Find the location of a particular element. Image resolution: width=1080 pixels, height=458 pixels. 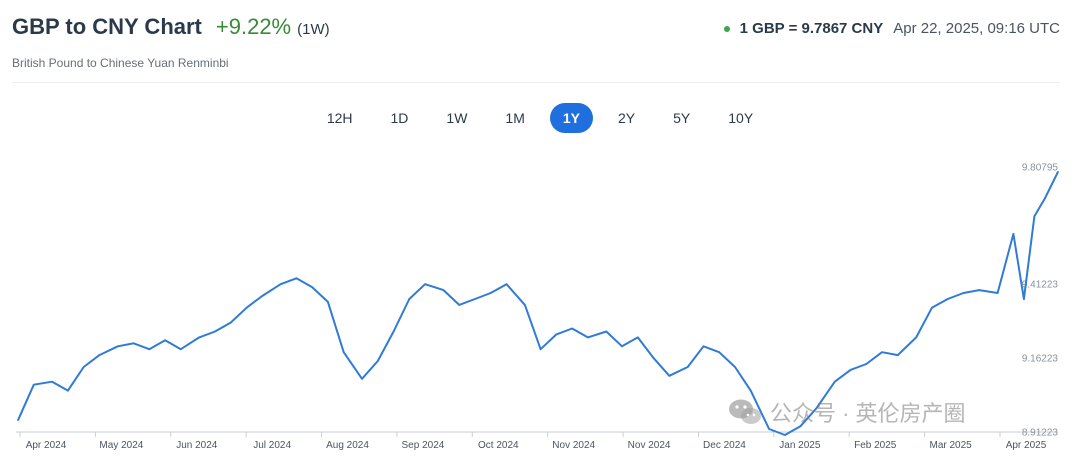

watermark: 公众号 · 英伦房产圈 is located at coordinates (847, 412).